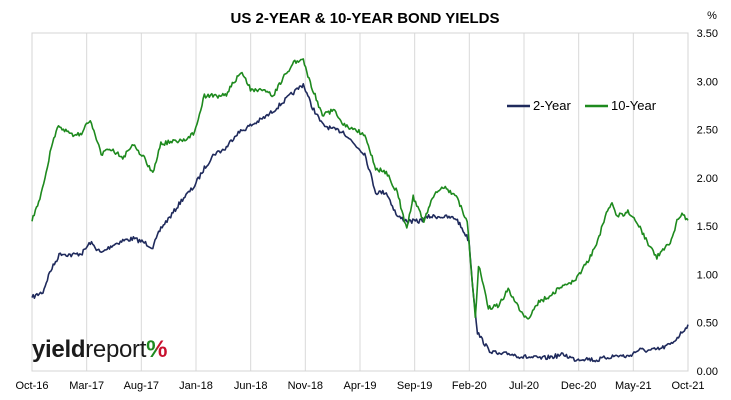 The image size is (731, 400). Describe the element at coordinates (31, 386) in the screenshot. I see `x-tick-label: Oct-16` at that location.